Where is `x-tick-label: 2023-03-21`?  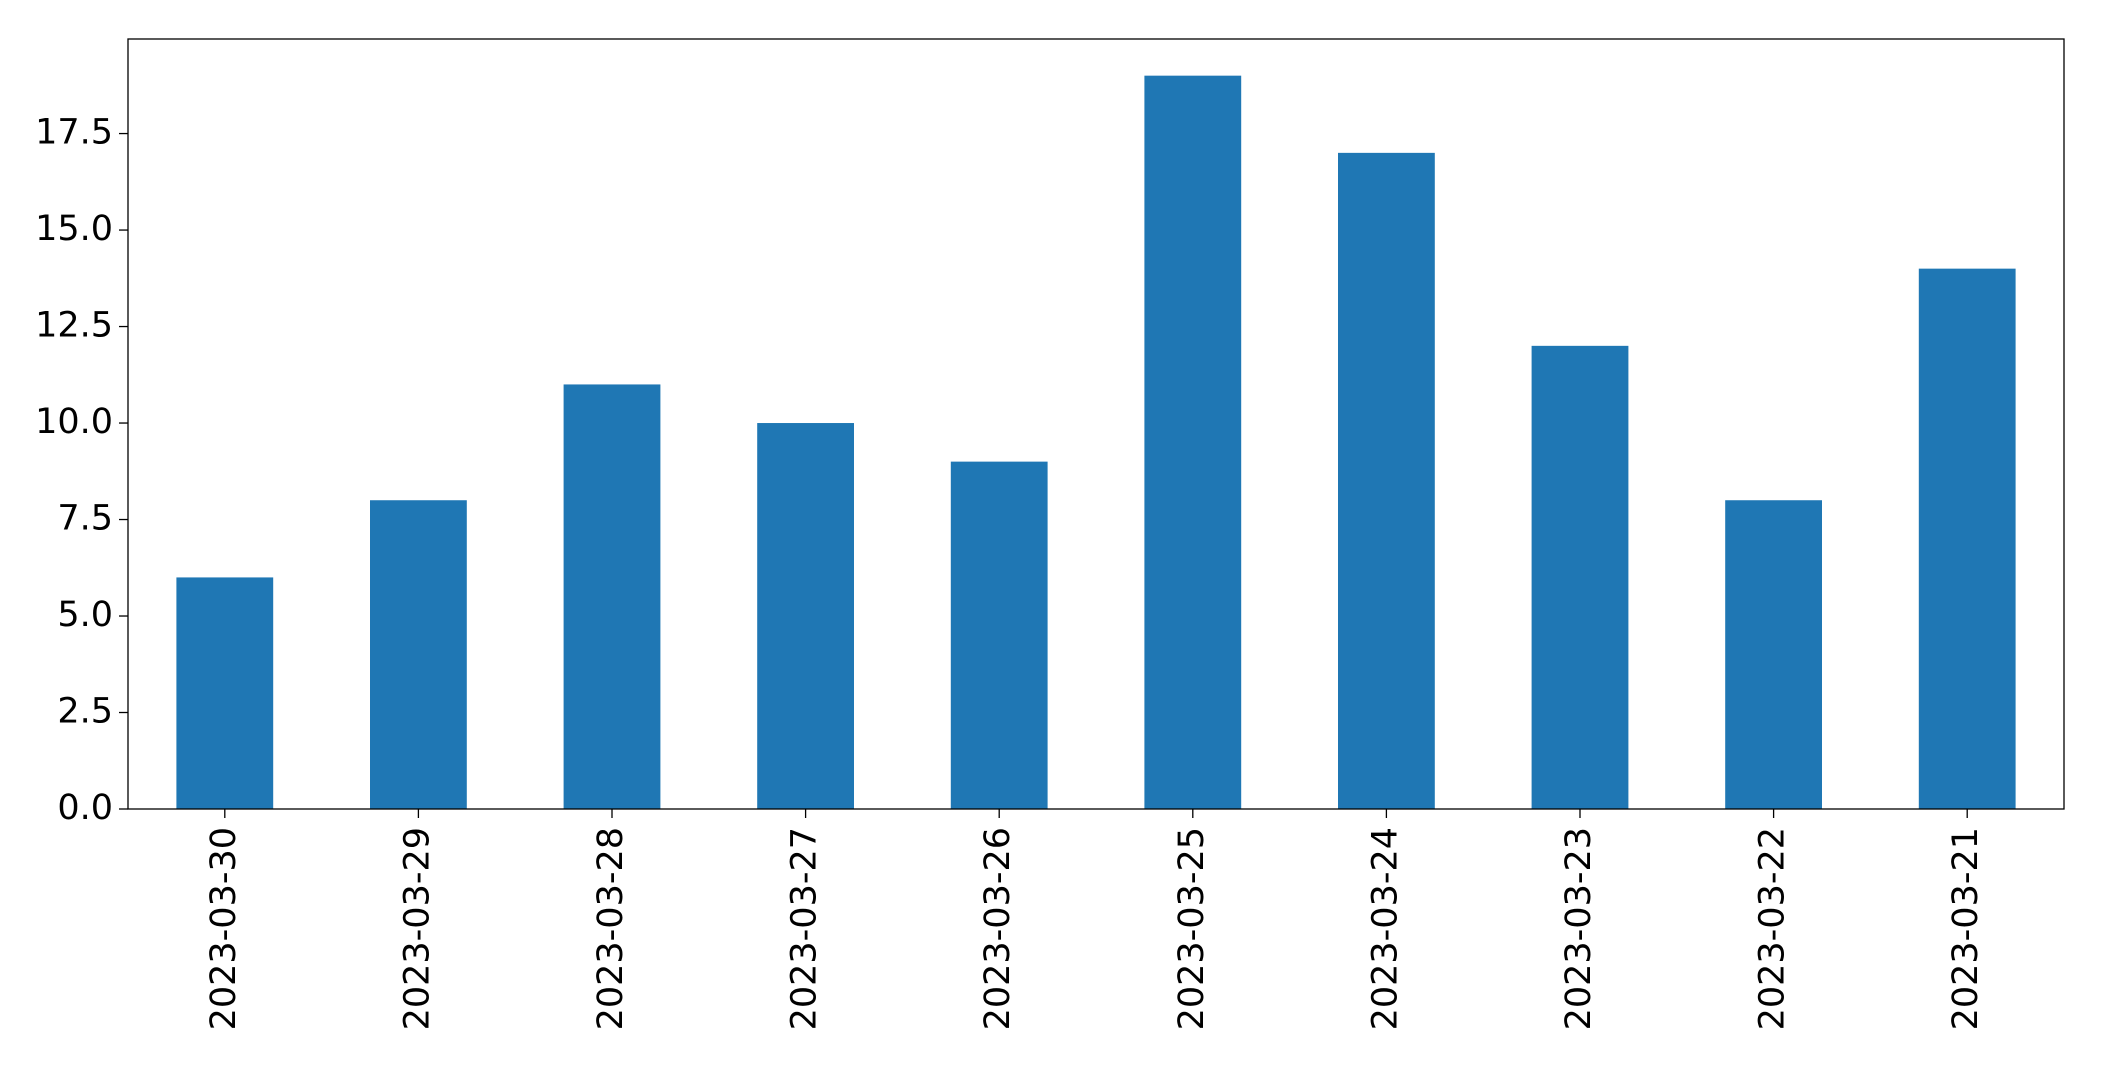 x-tick-label: 2023-03-21 is located at coordinates (1966, 928).